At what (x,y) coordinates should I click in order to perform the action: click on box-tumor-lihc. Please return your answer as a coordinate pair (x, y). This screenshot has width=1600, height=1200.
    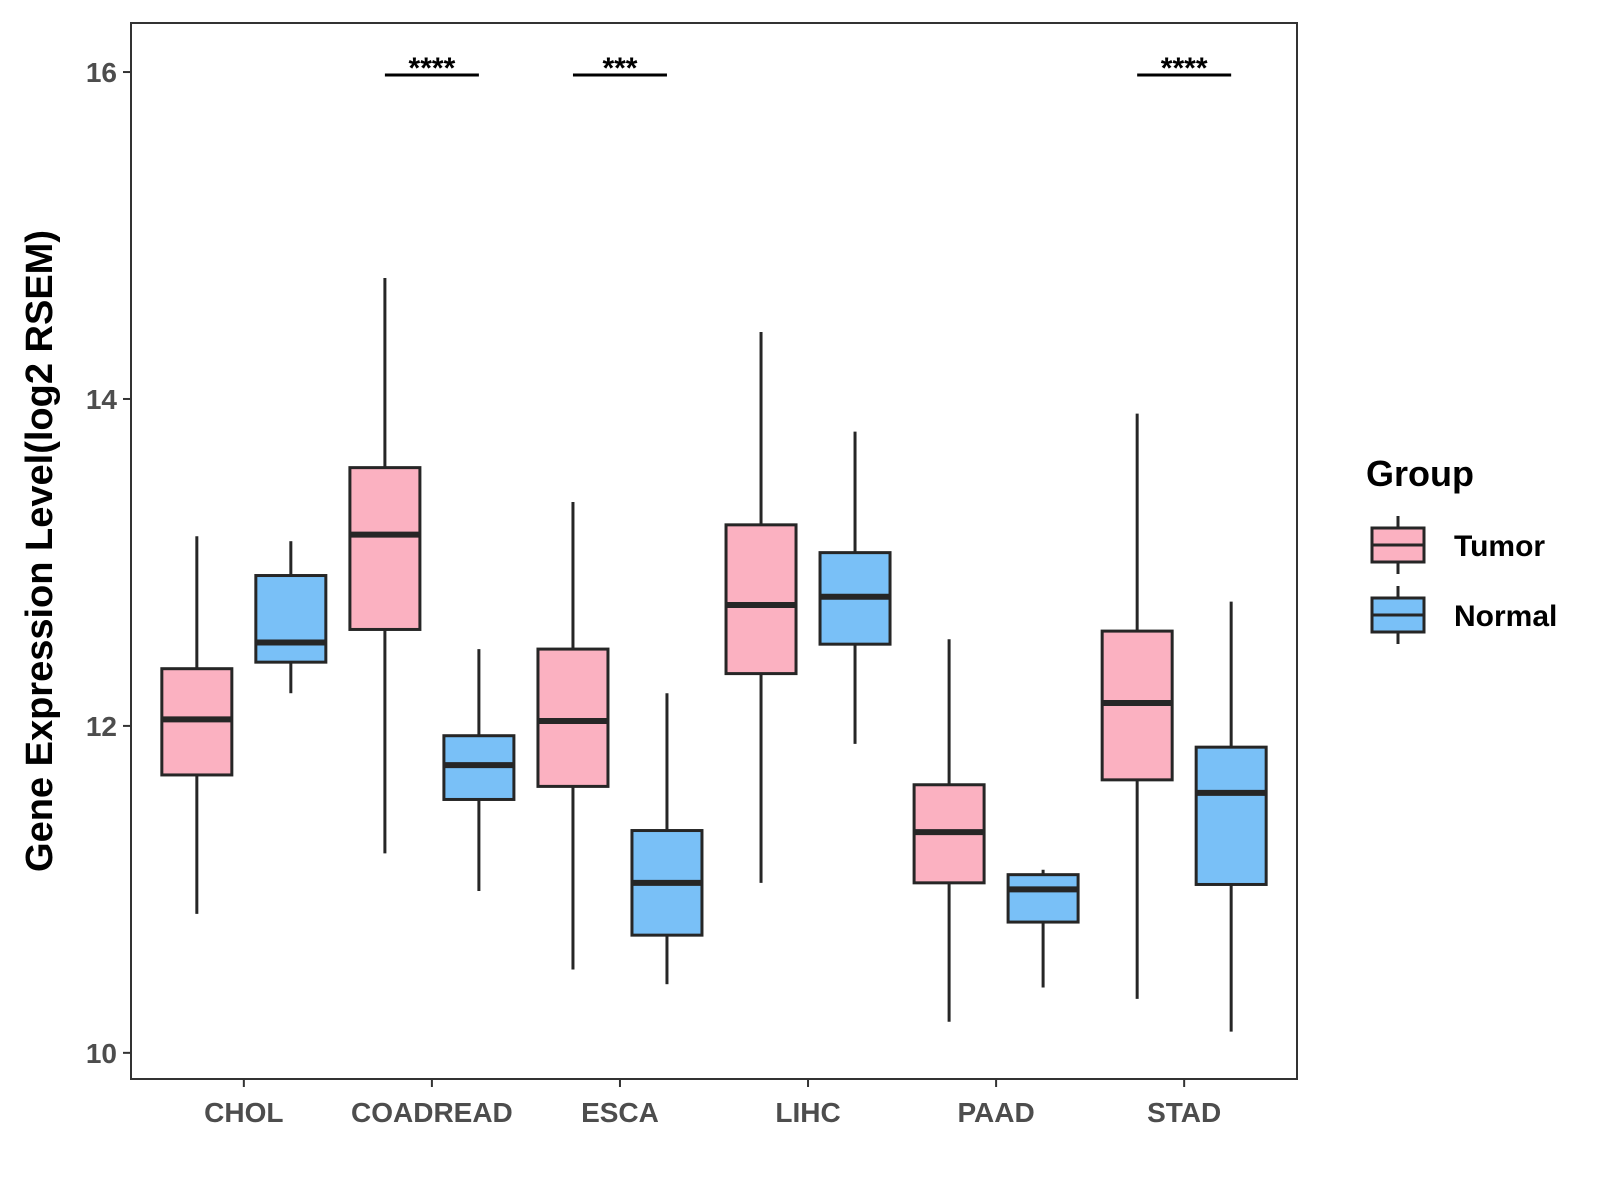
    Looking at the image, I should click on (761, 607).